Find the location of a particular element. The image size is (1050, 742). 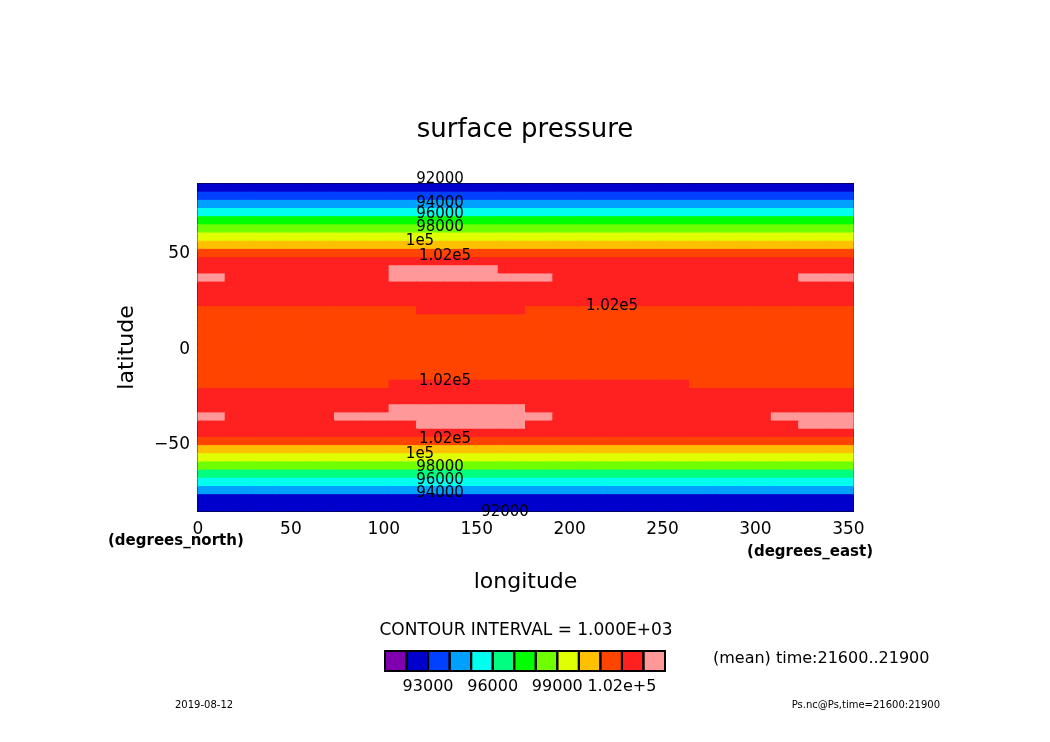

x-tick-label: 350 is located at coordinates (848, 527).